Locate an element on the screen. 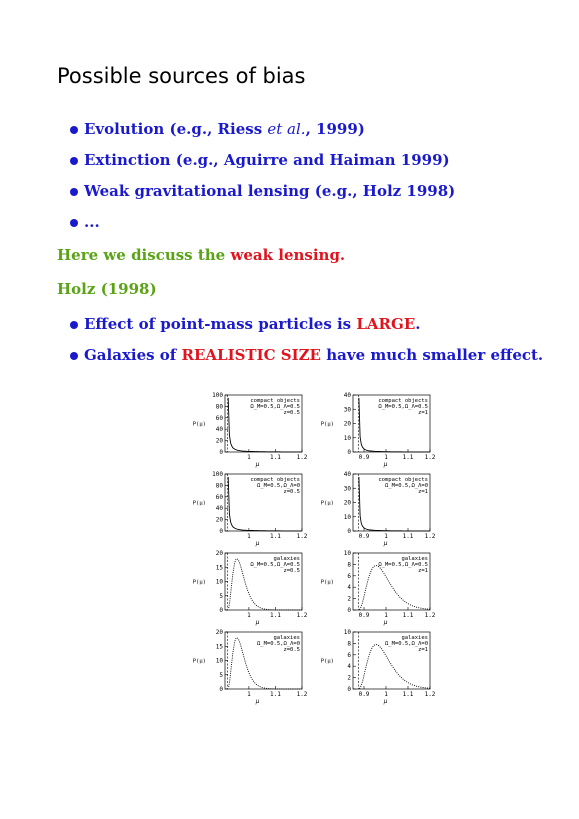  y-tick-label: 5 is located at coordinates (221, 596).